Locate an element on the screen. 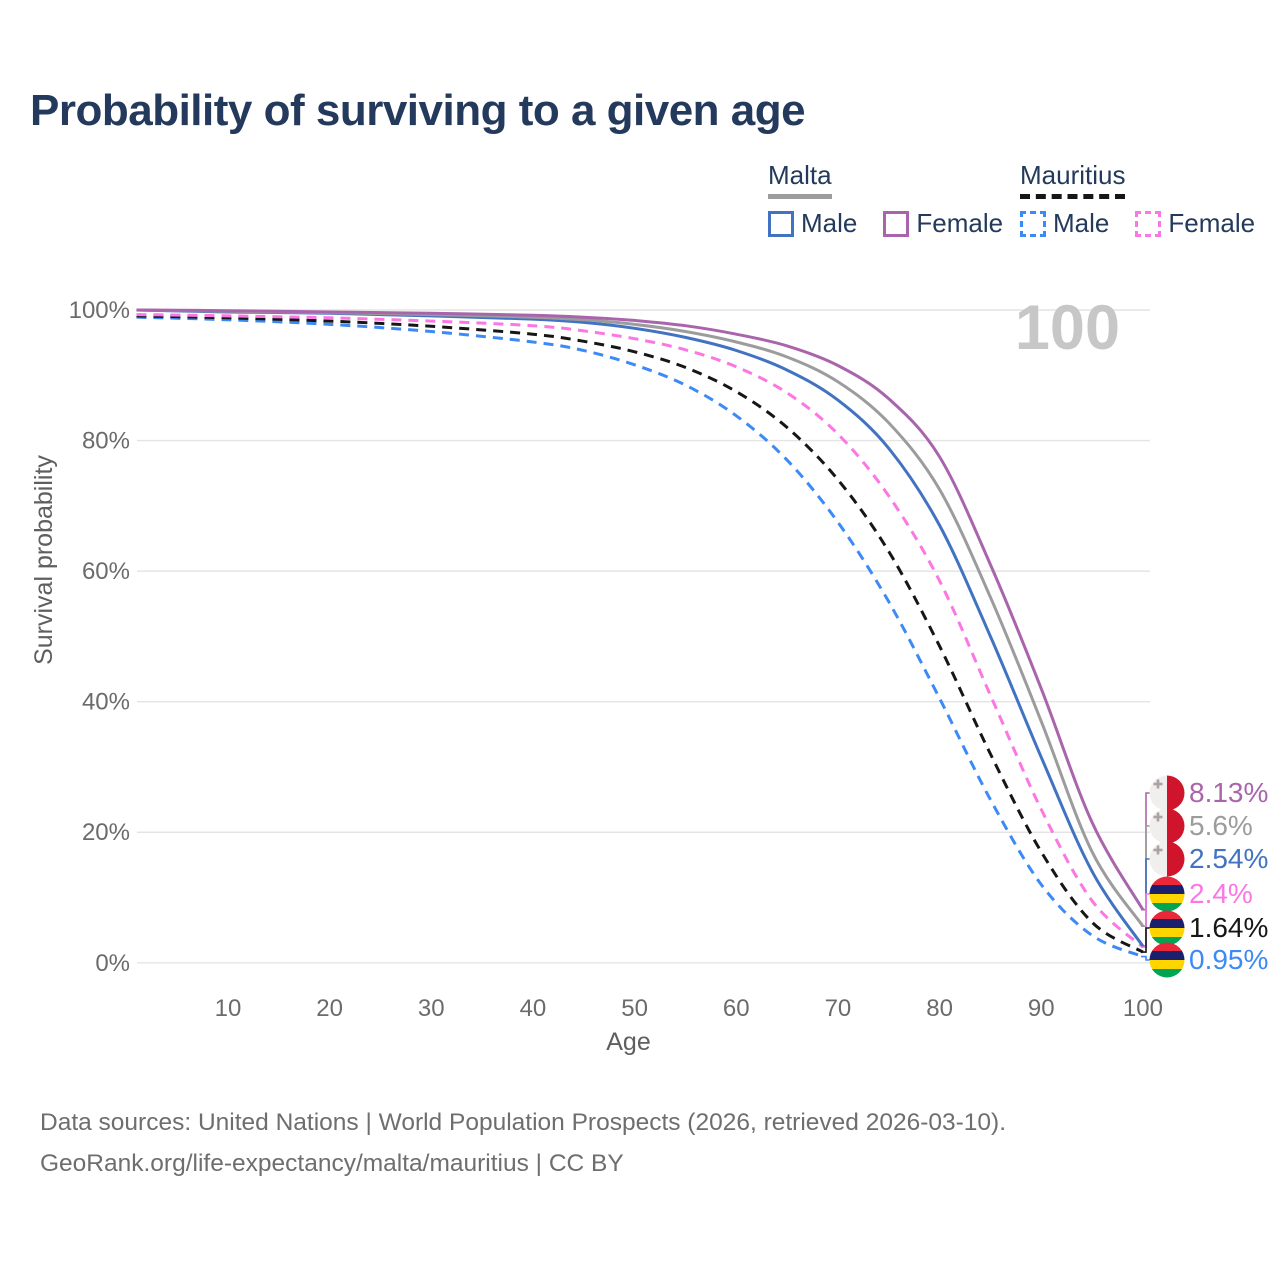 The image size is (1280, 1280). y-tick-label: 0% is located at coordinates (112, 963).